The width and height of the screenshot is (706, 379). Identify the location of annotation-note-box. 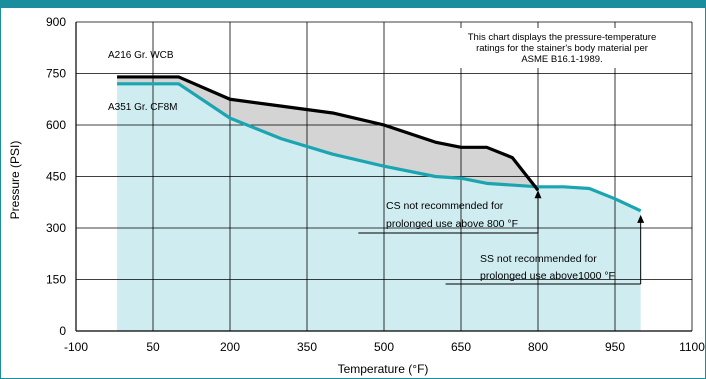
(562, 48).